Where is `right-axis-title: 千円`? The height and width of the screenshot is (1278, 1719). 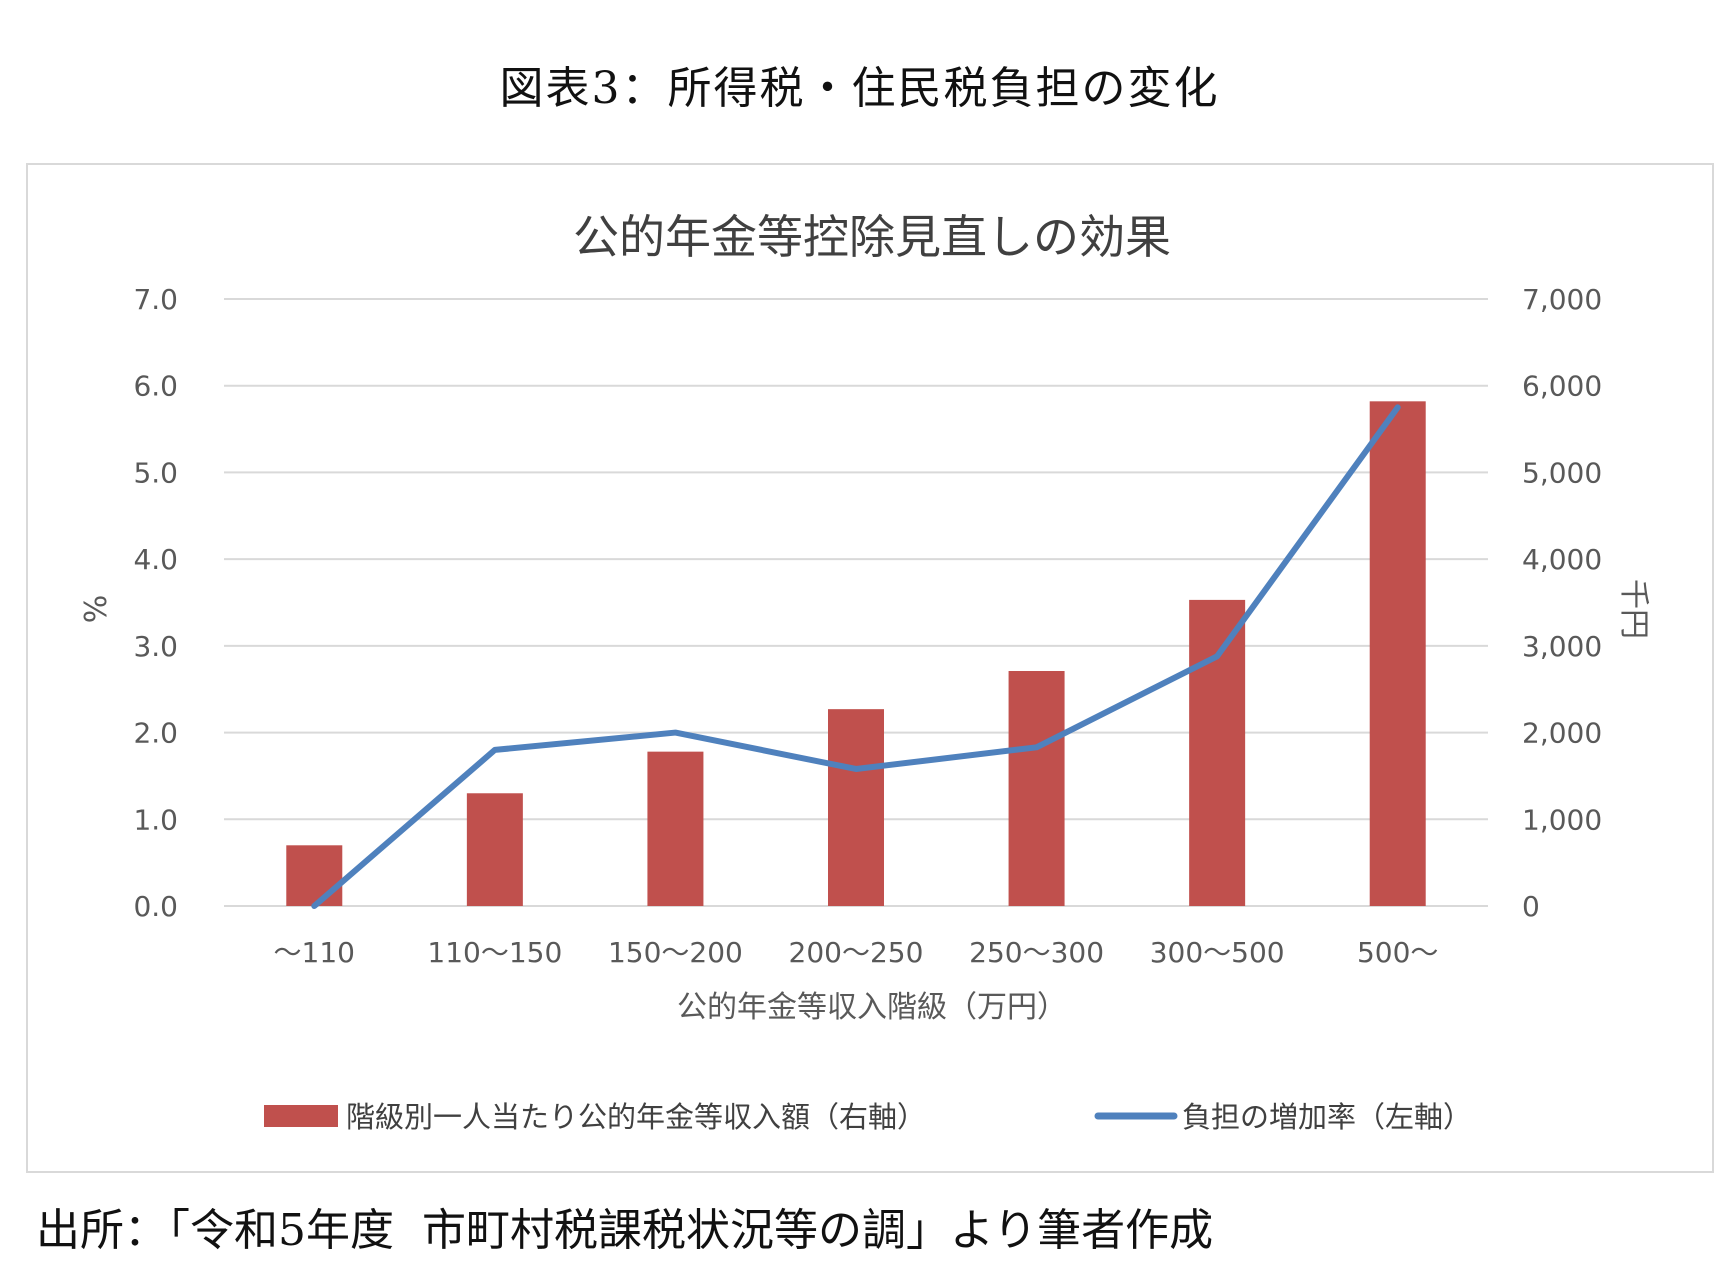 right-axis-title: 千円 is located at coordinates (1633, 609).